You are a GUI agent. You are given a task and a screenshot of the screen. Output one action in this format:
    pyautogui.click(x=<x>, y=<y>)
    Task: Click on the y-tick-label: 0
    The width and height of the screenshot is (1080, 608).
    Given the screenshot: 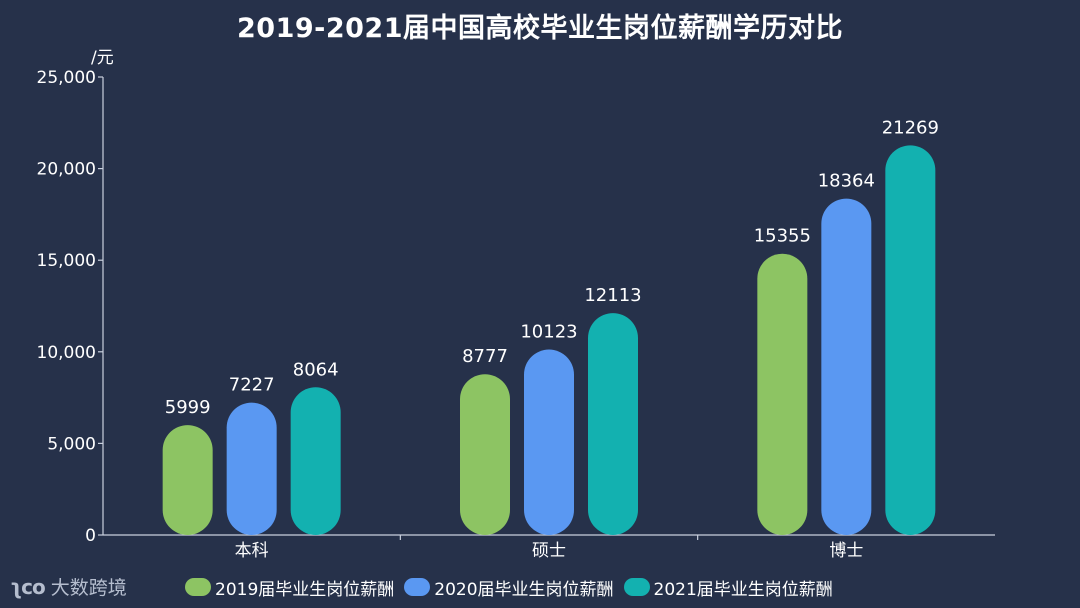 What is the action you would take?
    pyautogui.click(x=90, y=536)
    